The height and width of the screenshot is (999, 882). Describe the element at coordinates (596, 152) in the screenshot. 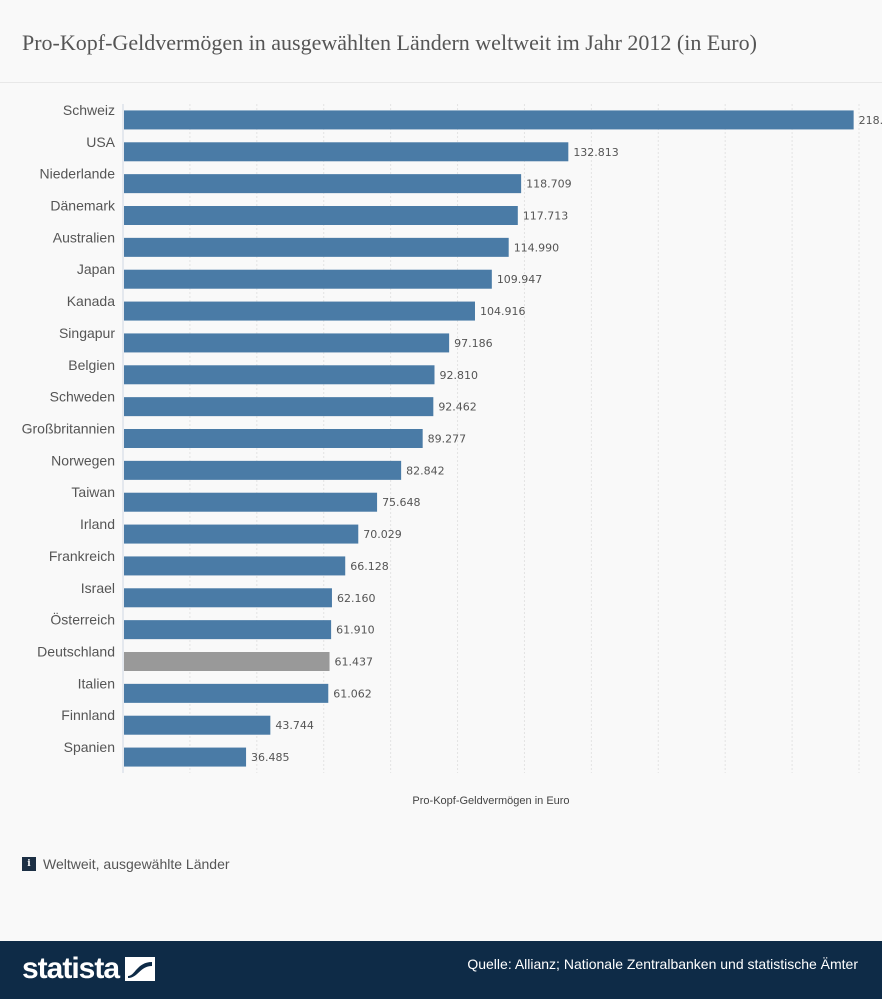

I see `value-label: 132.813` at that location.